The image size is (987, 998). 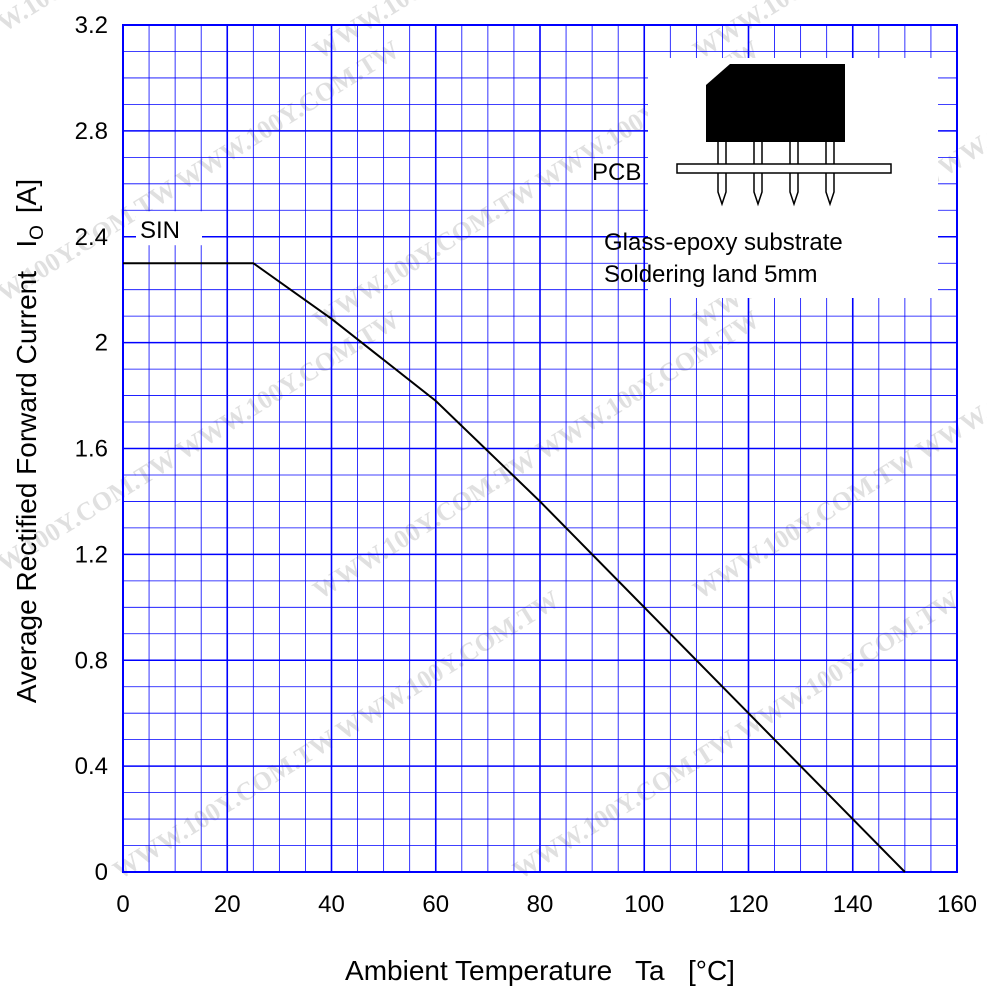 I want to click on y-tick-label: 1.6, so click(x=91, y=449).